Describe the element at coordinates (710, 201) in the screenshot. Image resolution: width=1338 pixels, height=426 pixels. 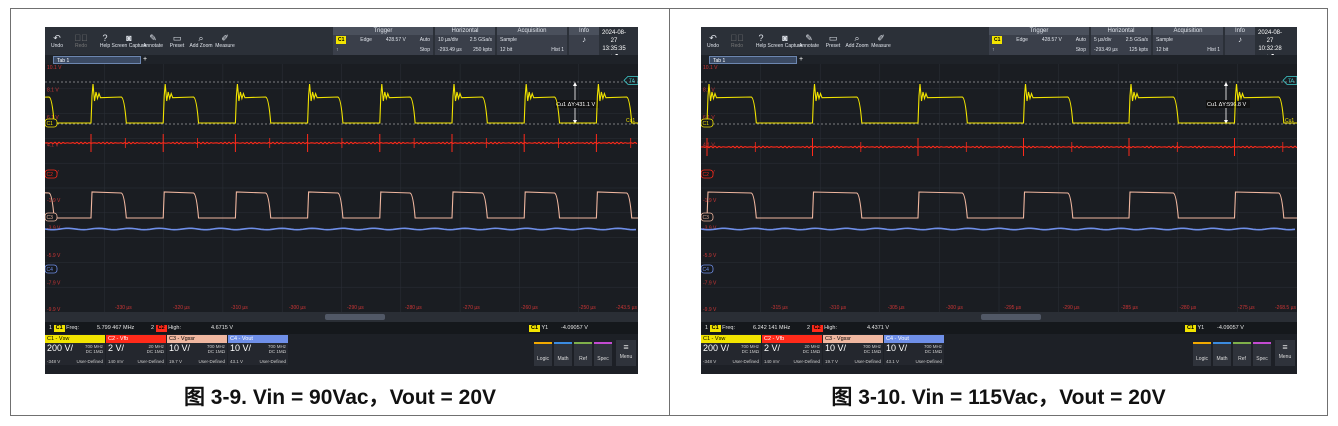
I see `volt-tick-label: -1.9 V` at that location.